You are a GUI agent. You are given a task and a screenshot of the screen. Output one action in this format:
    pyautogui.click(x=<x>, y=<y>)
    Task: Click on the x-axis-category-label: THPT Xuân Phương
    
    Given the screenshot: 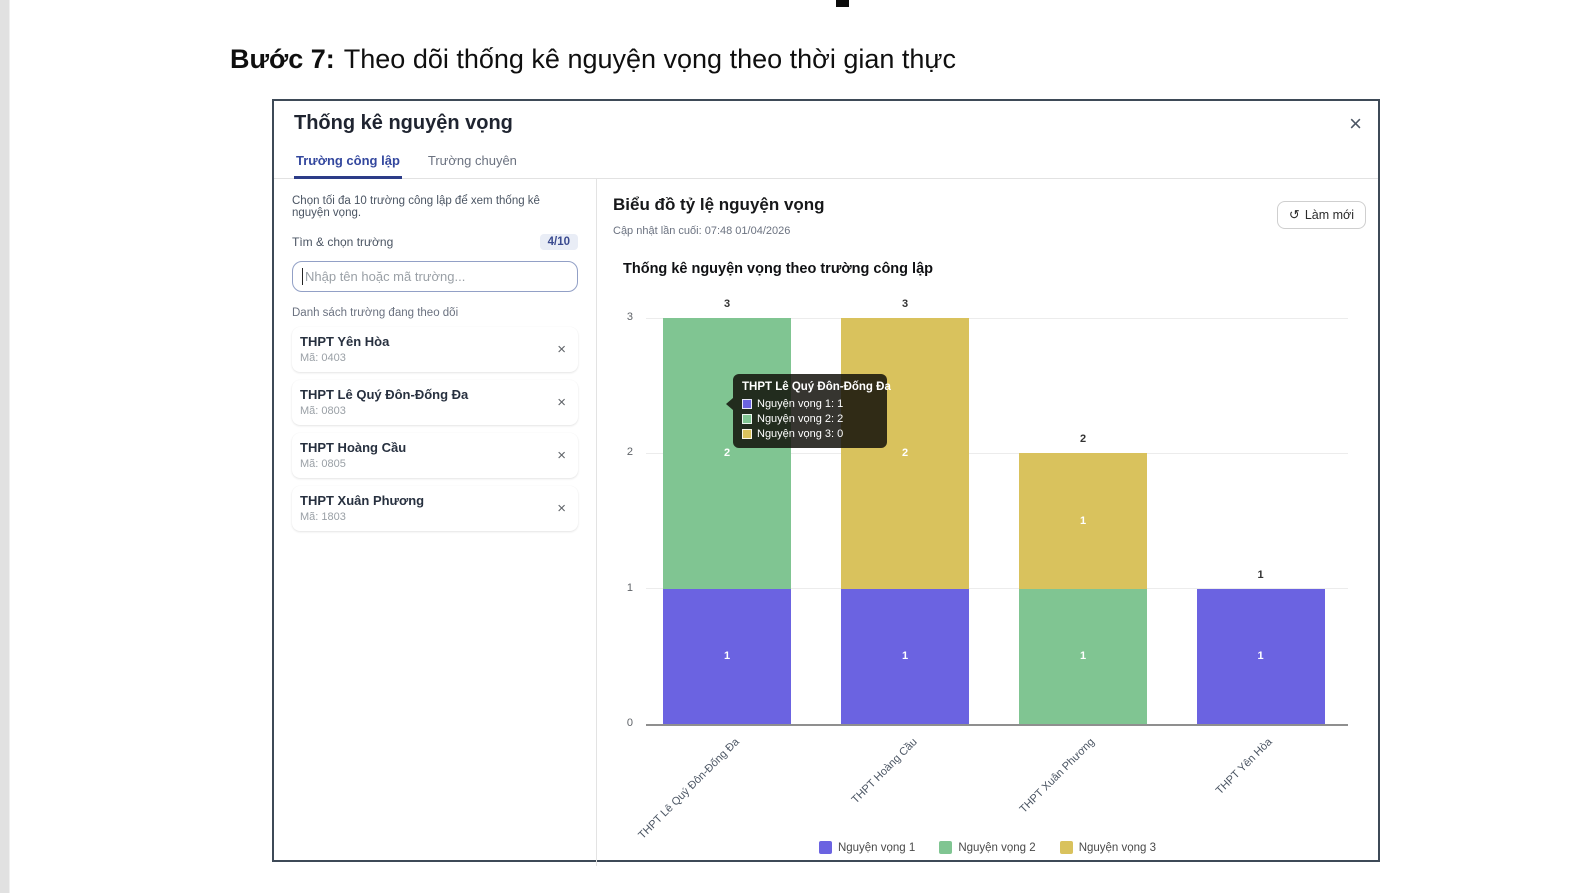 What is the action you would take?
    pyautogui.click(x=1057, y=776)
    